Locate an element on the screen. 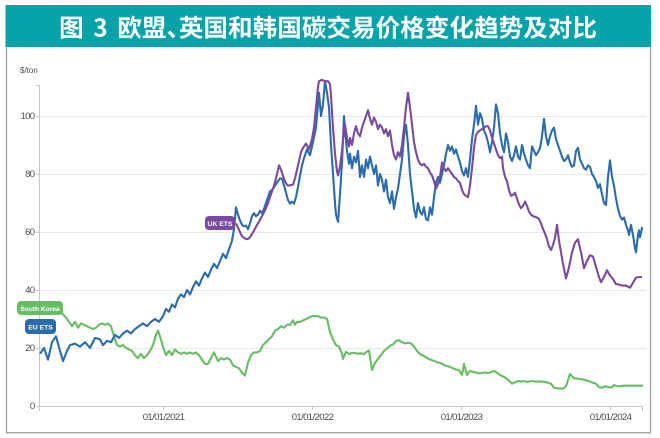 Image resolution: width=660 pixels, height=438 pixels. svg-text: EU ETS is located at coordinates (40, 328).